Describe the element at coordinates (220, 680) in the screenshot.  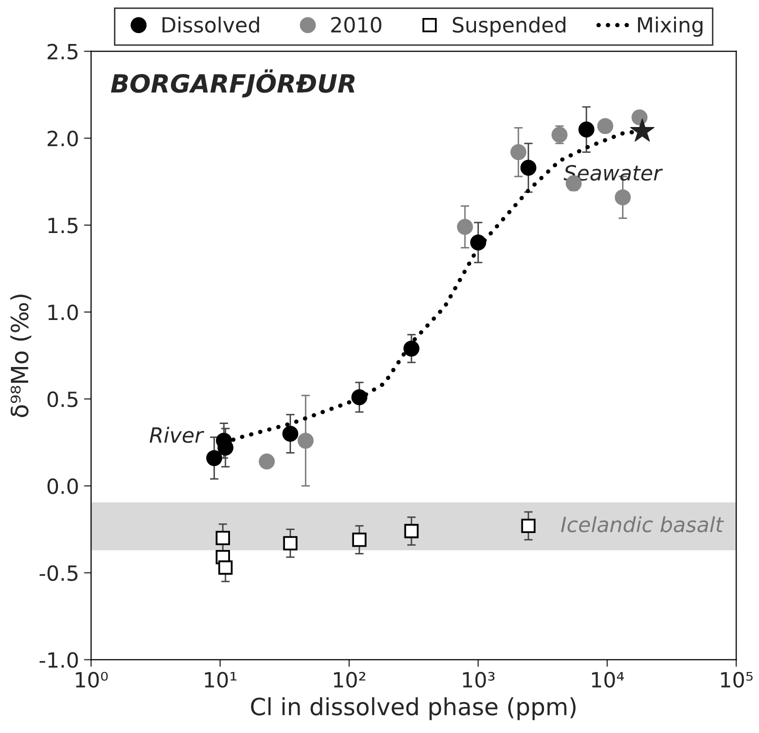
I see `x-tick-label: 10¹` at that location.